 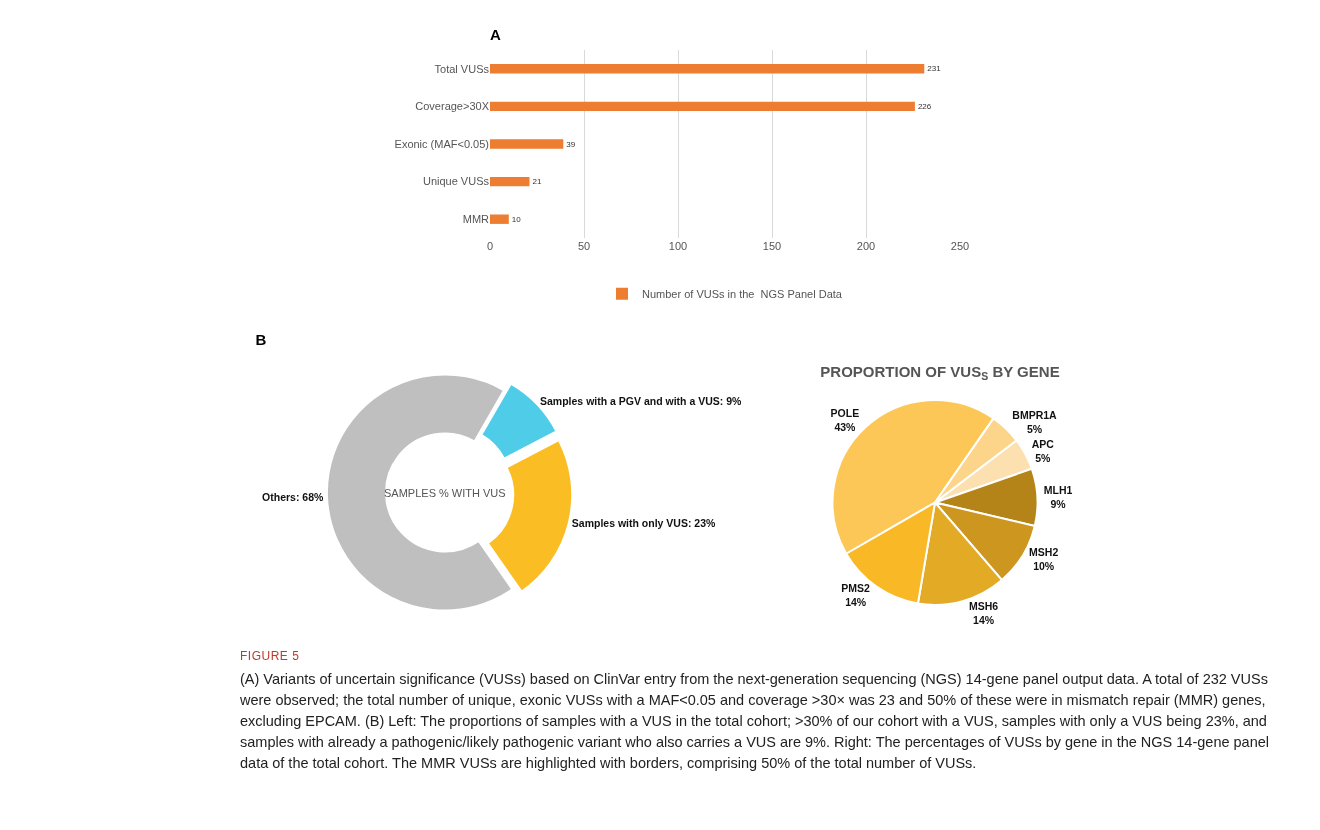 I want to click on y-tick-label: Total VUSs, so click(x=462, y=68).